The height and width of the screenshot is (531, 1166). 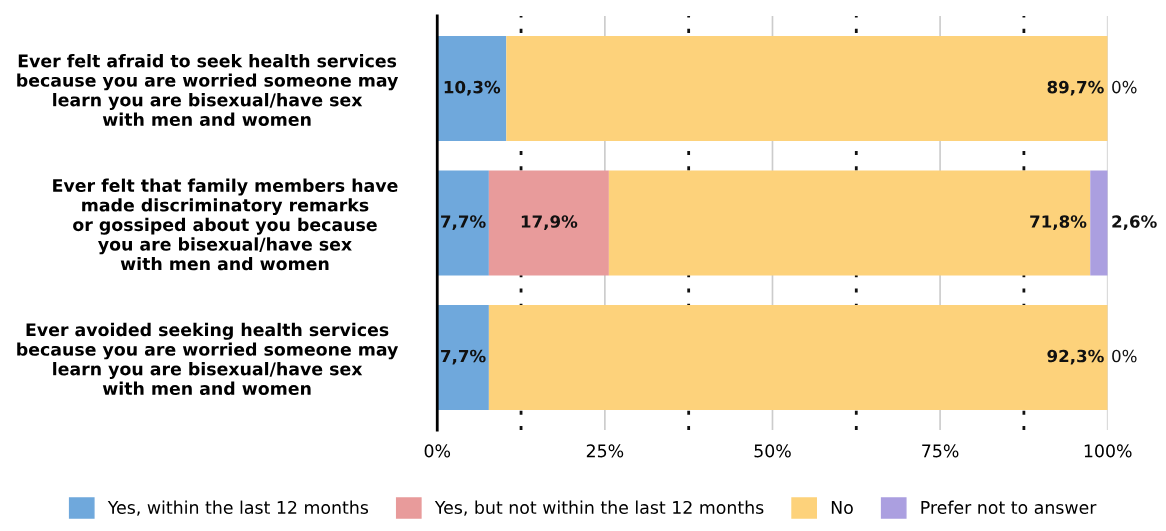 I want to click on y-tick-label: Ever felt that family members have made discriminatory remarks or gossiped about you because you are bisexual/have sex with men and women, so click(x=225, y=224).